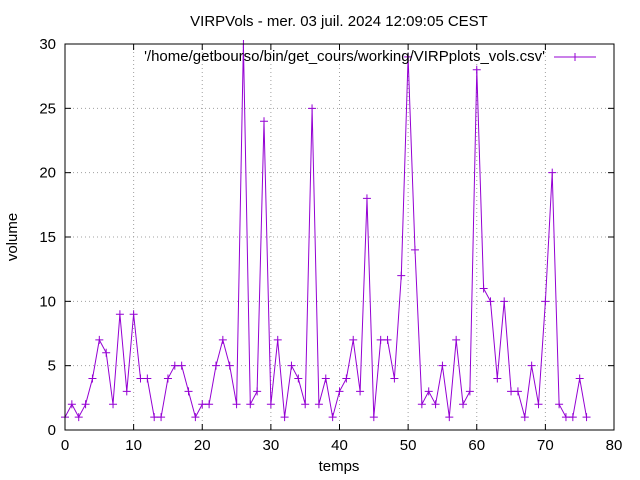 This screenshot has width=640, height=480. I want to click on y-tick-label: 15, so click(47, 237).